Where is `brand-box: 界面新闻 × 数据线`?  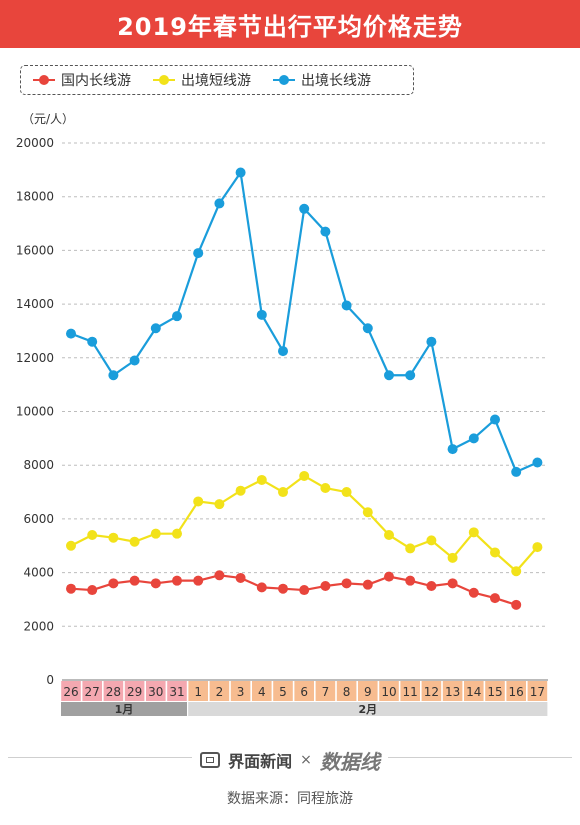
brand-box: 界面新闻 × 数据线 is located at coordinates (290, 760).